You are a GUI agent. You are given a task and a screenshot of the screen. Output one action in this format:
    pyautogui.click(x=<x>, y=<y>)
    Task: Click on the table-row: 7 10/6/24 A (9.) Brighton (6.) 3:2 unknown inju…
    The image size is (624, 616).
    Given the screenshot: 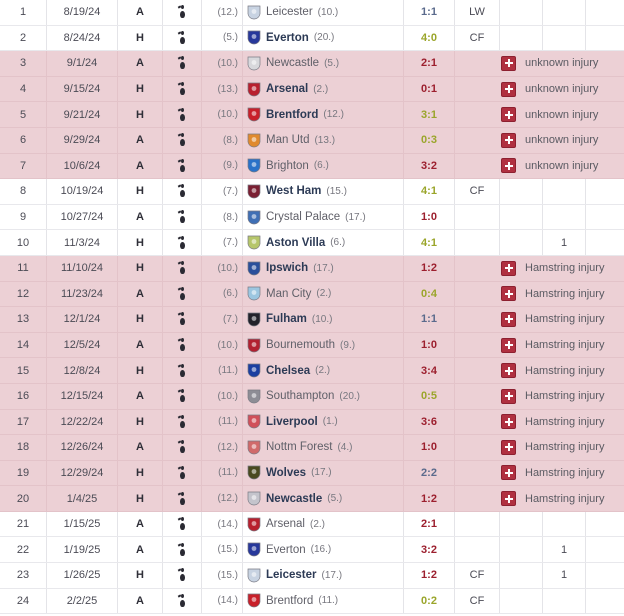 What is the action you would take?
    pyautogui.click(x=312, y=166)
    